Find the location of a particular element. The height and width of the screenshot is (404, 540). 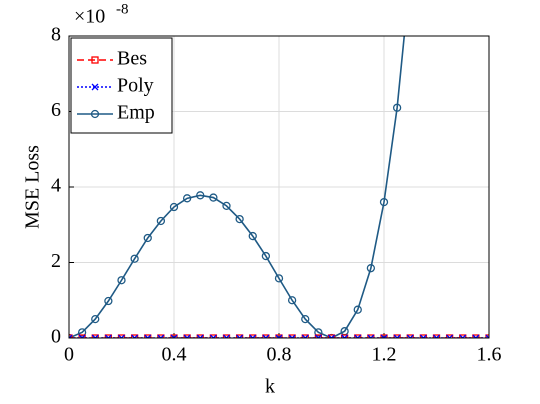

legend-label: Emp is located at coordinates (136, 113).